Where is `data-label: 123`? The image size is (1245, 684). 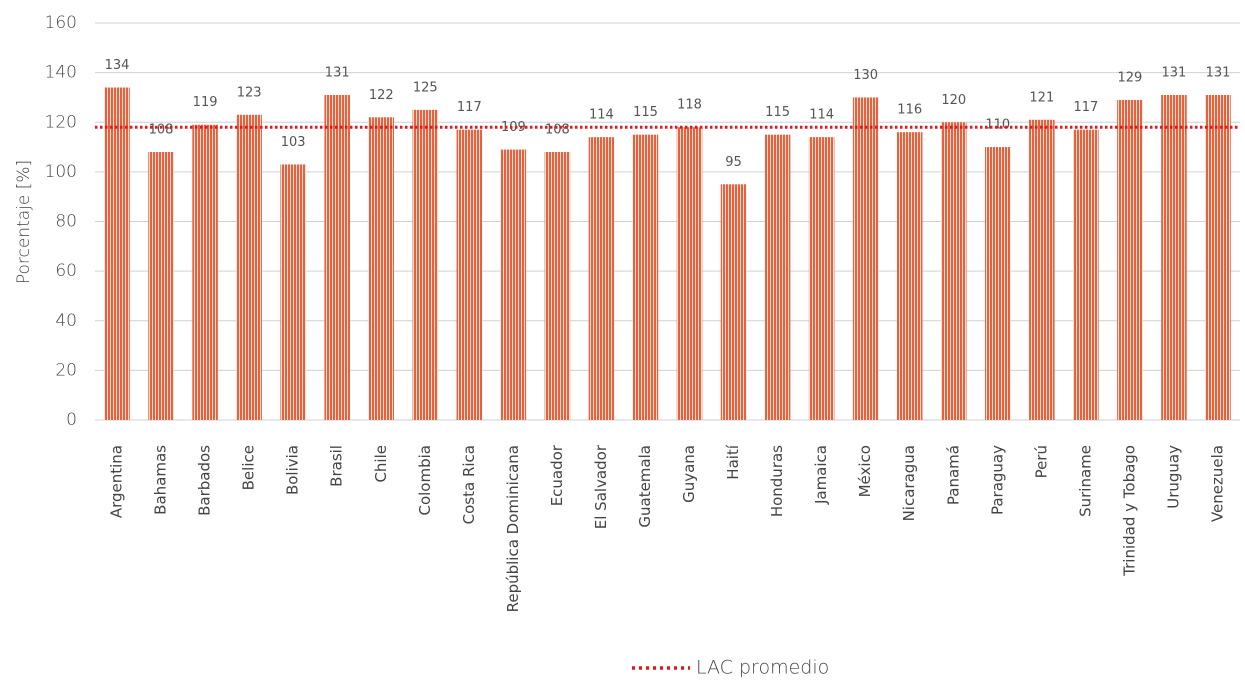 data-label: 123 is located at coordinates (249, 92).